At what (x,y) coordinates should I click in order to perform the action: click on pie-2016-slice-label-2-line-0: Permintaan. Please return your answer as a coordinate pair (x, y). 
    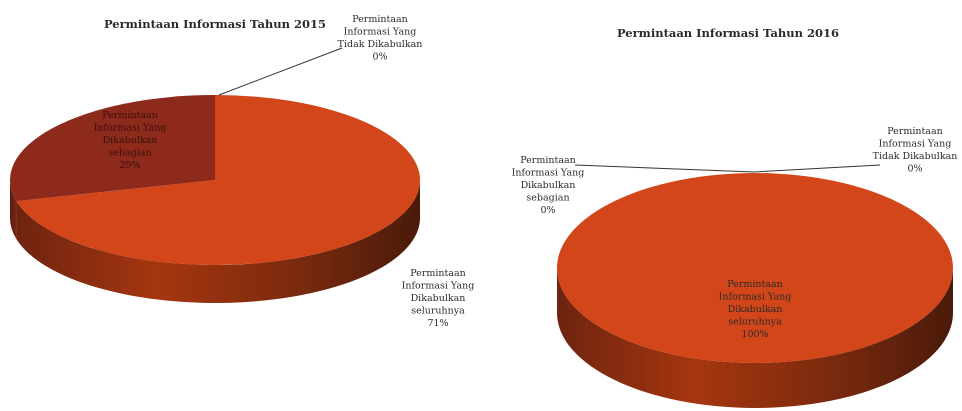
    Looking at the image, I should click on (915, 131).